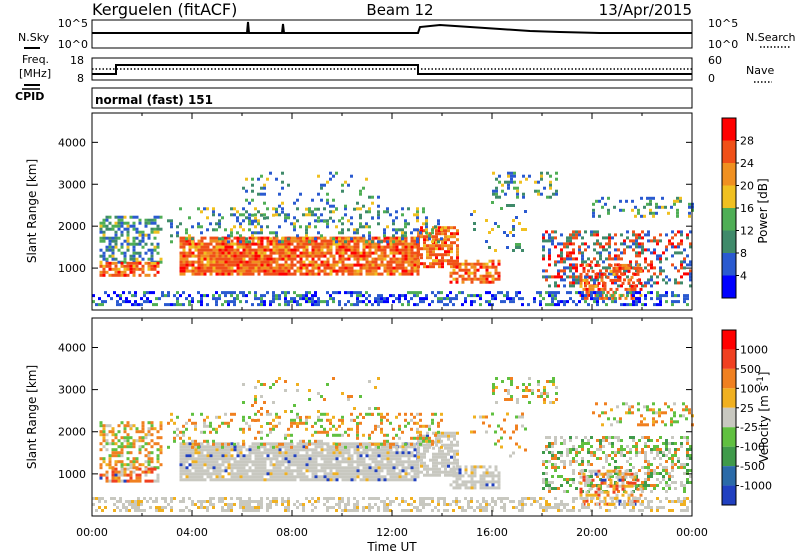  What do you see at coordinates (747, 186) in the screenshot?
I see `colorbar-tick-label: 20` at bounding box center [747, 186].